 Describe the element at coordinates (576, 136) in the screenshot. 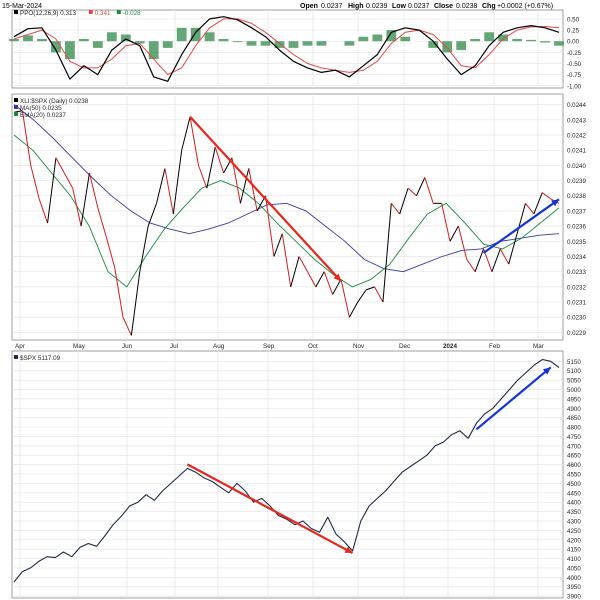

I see `ratio-ytick-label: 0.0242` at that location.